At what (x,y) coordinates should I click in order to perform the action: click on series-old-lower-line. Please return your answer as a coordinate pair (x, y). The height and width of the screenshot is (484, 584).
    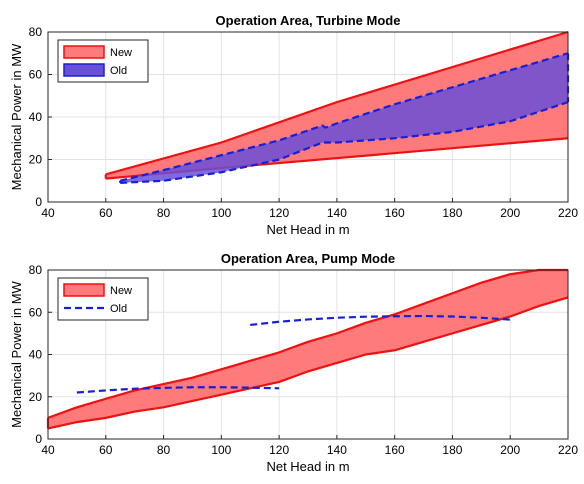
    Looking at the image, I should click on (344, 142).